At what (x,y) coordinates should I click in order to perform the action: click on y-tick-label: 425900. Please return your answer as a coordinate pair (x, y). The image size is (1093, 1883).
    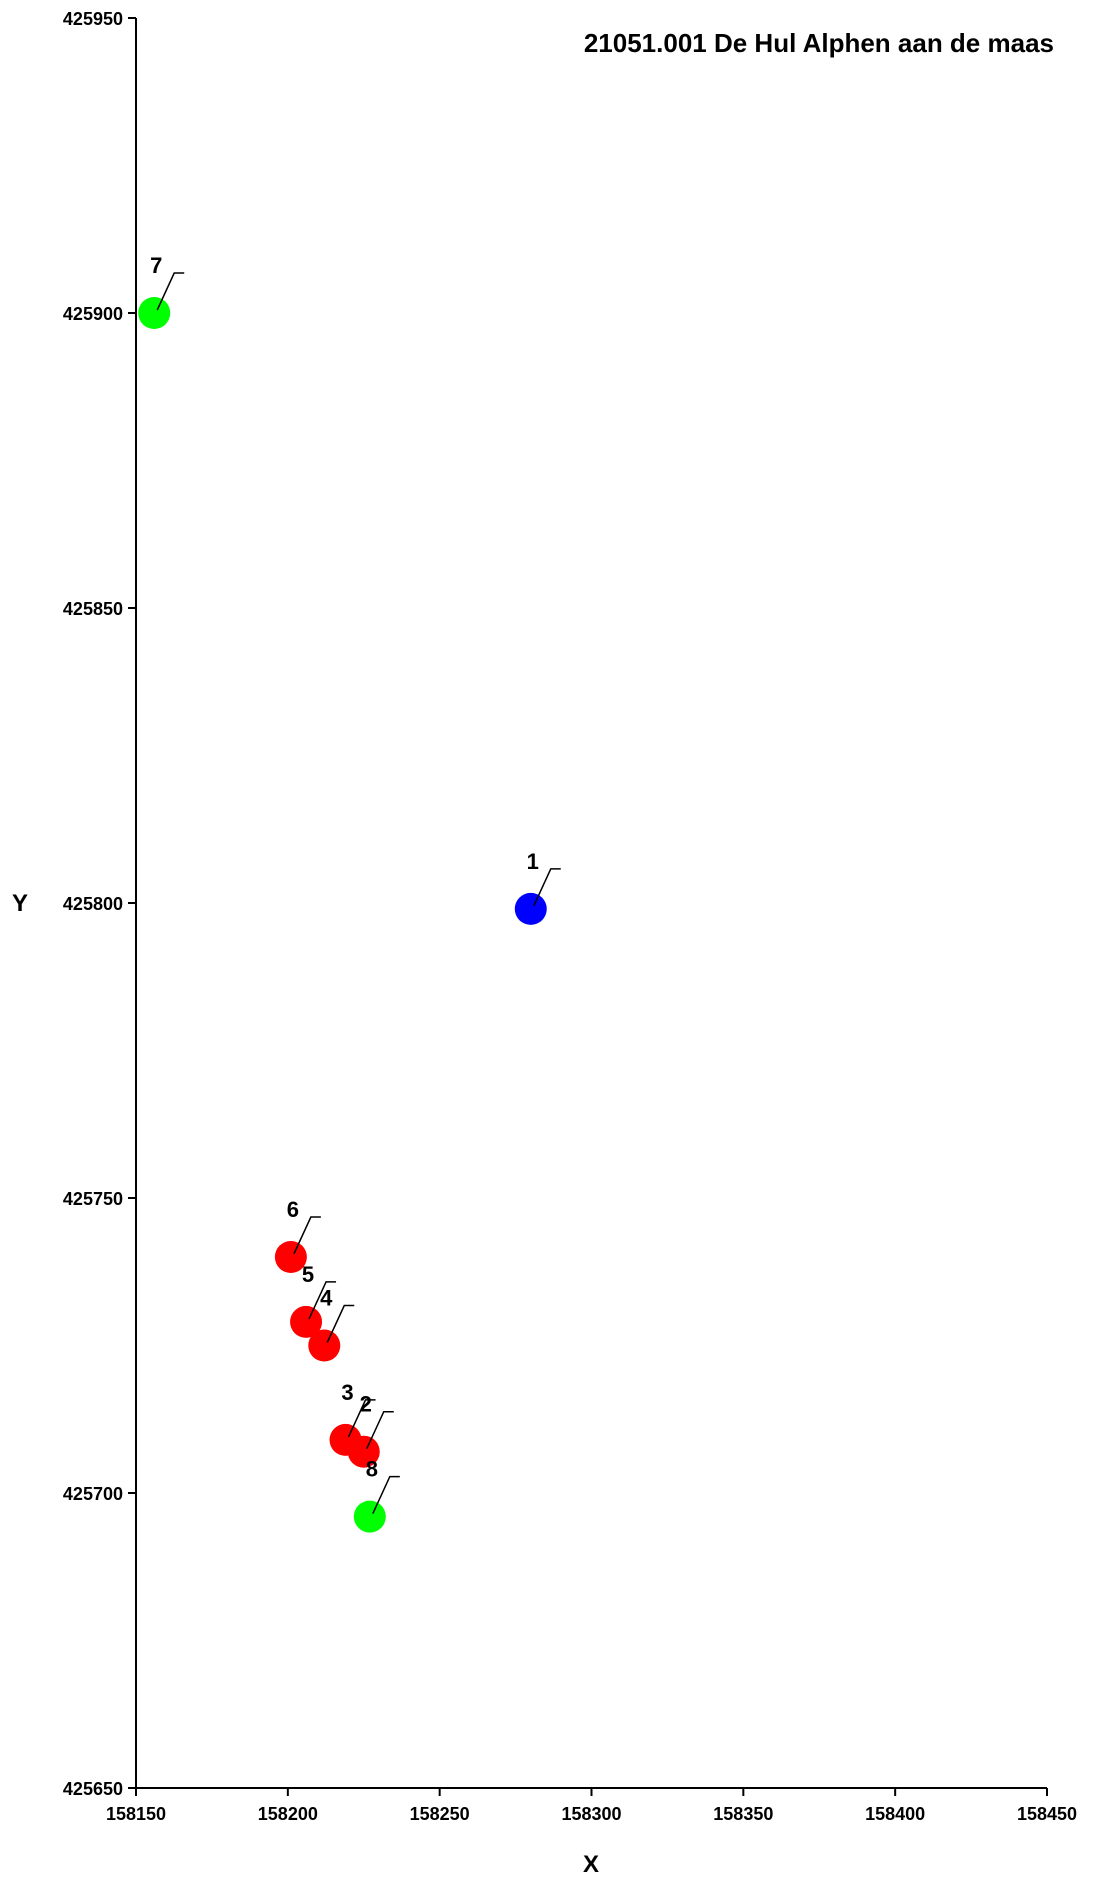
    Looking at the image, I should click on (93, 314).